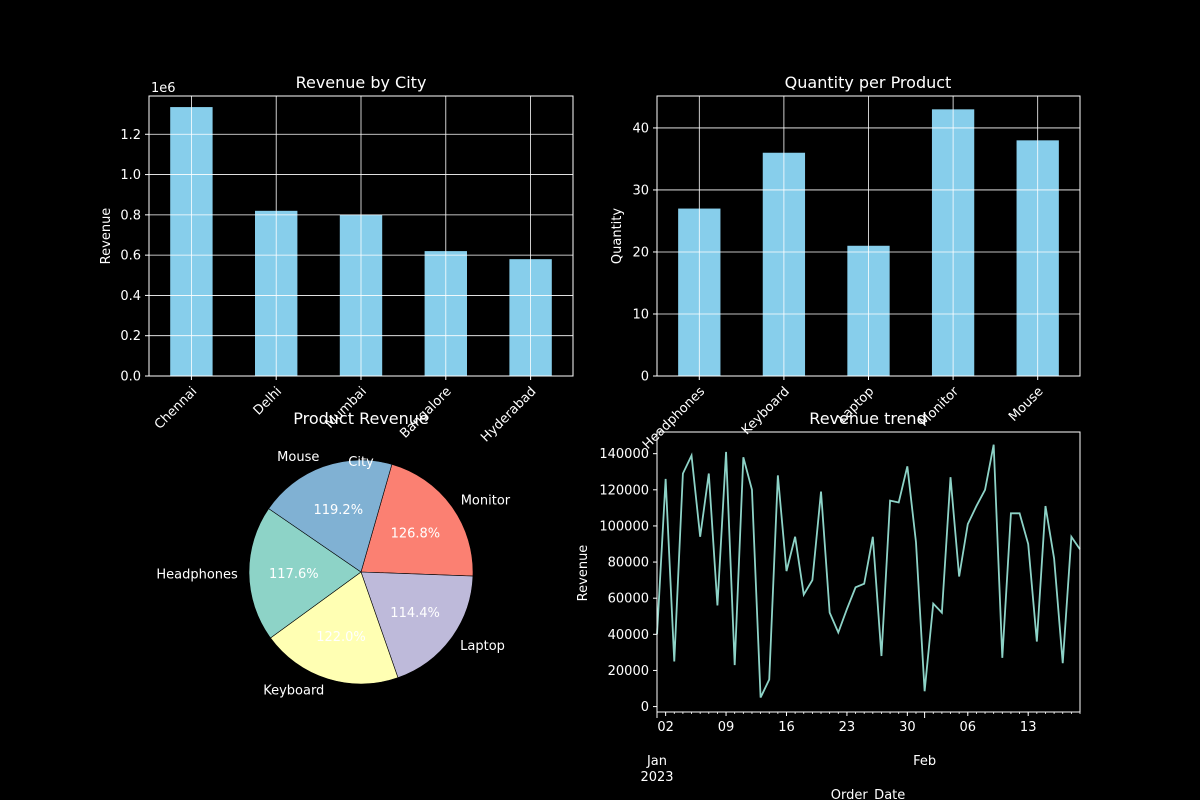 This screenshot has width=1200, height=800. I want to click on pie-slice-monitor, so click(417, 520).